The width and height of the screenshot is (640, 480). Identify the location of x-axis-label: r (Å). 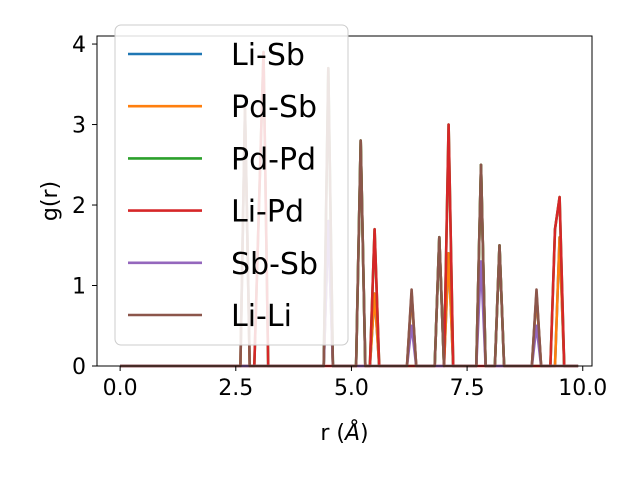
(344, 432).